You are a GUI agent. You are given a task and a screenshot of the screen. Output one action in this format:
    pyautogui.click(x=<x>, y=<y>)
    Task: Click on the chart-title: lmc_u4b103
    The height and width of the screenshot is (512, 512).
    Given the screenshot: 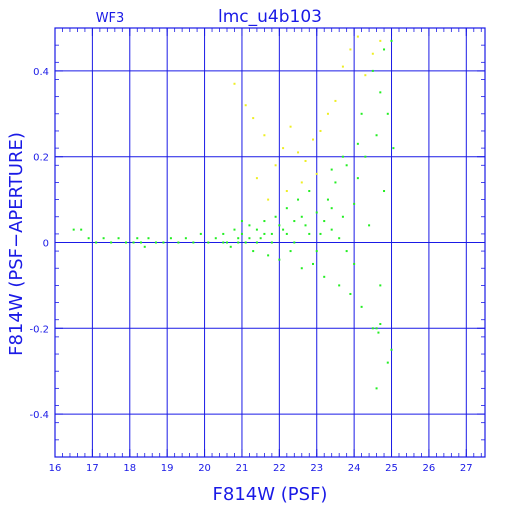 What is the action you would take?
    pyautogui.click(x=270, y=17)
    